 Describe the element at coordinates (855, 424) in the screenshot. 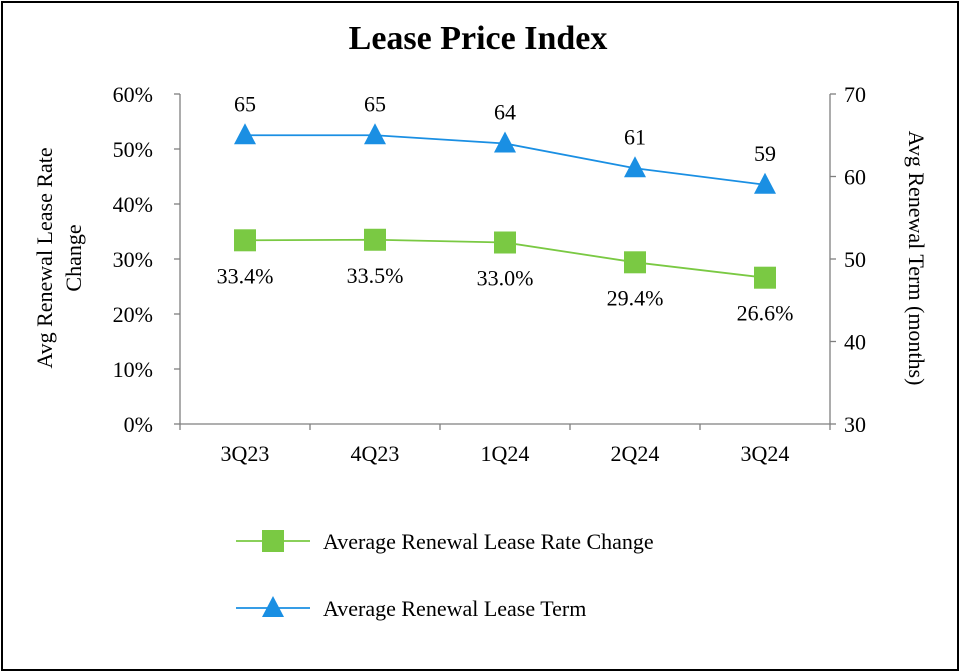

I see `right-tick-label: 30` at that location.